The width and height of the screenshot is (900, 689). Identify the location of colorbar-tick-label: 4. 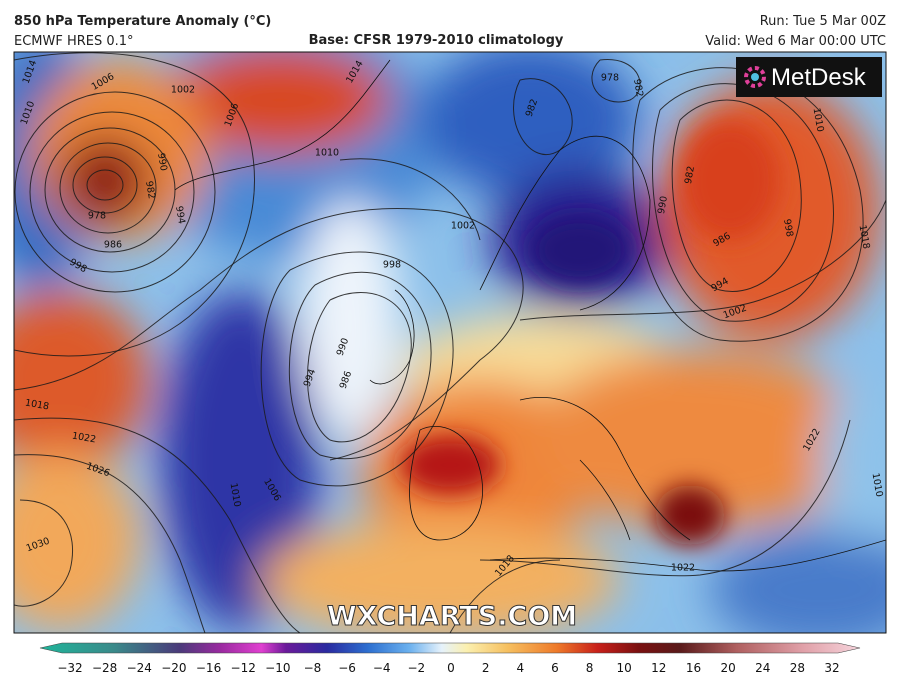
(520, 668).